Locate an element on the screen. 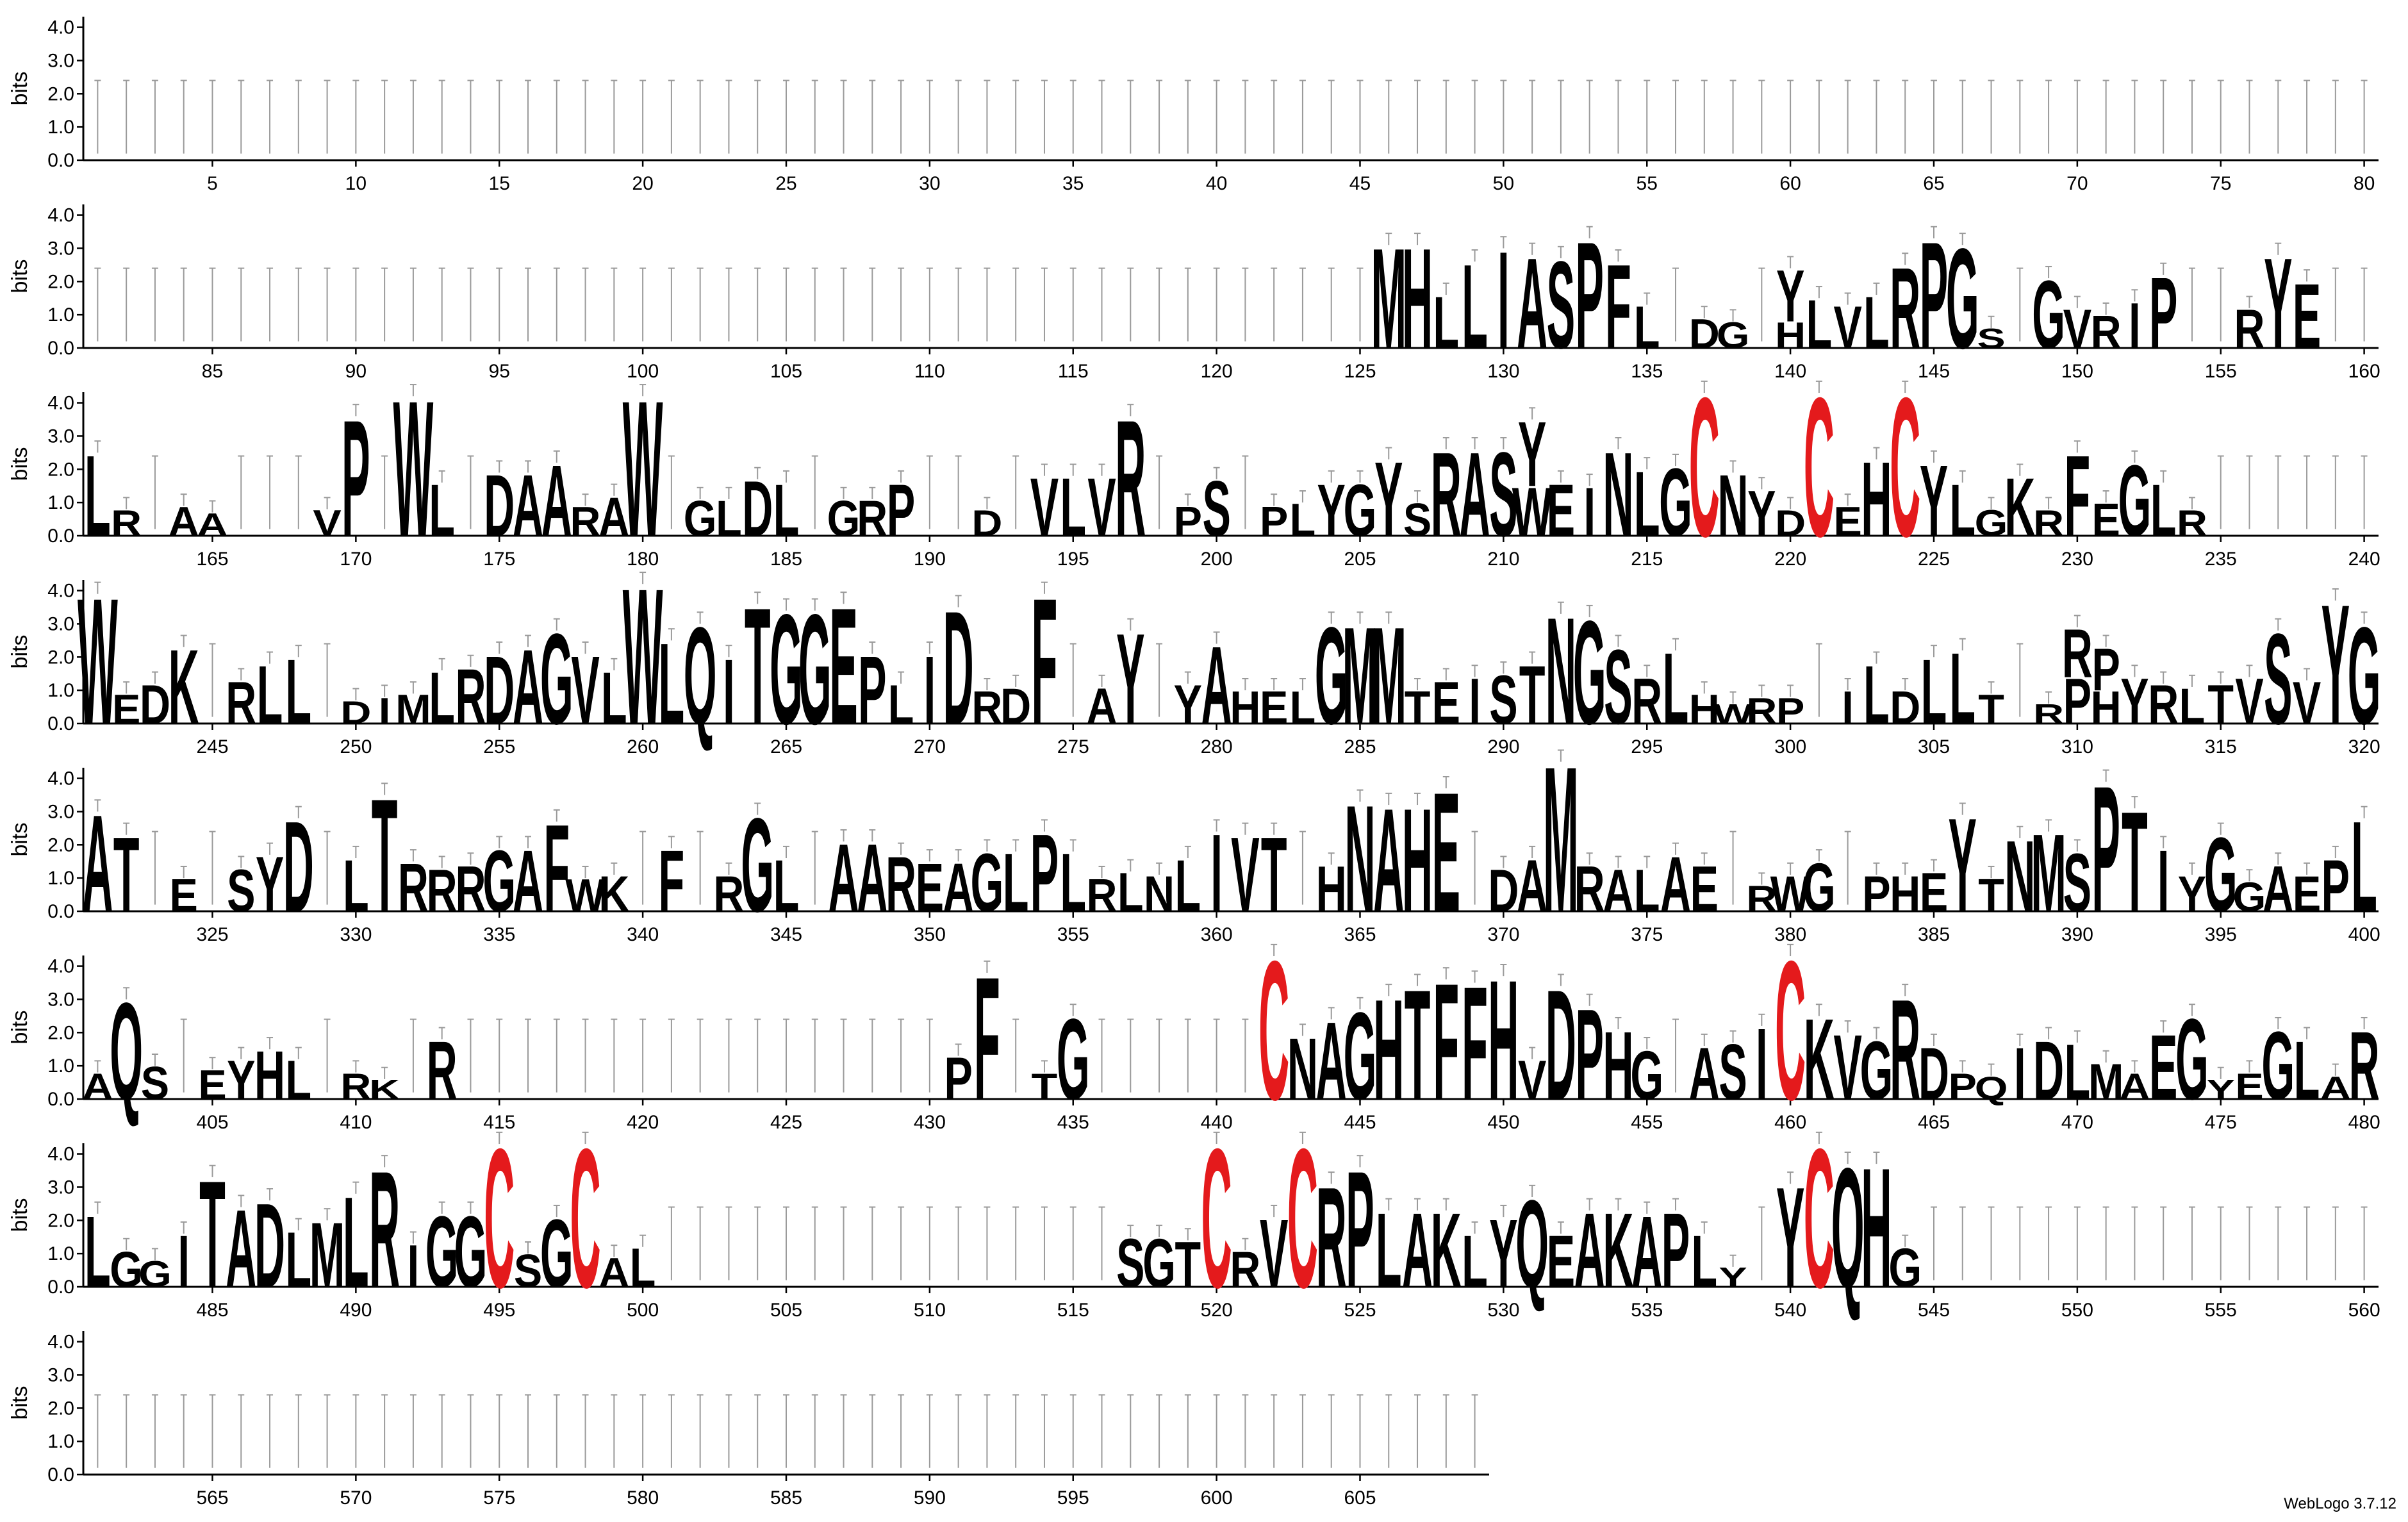 The height and width of the screenshot is (1522, 2408). x-tick-label: 455 is located at coordinates (1647, 1122).